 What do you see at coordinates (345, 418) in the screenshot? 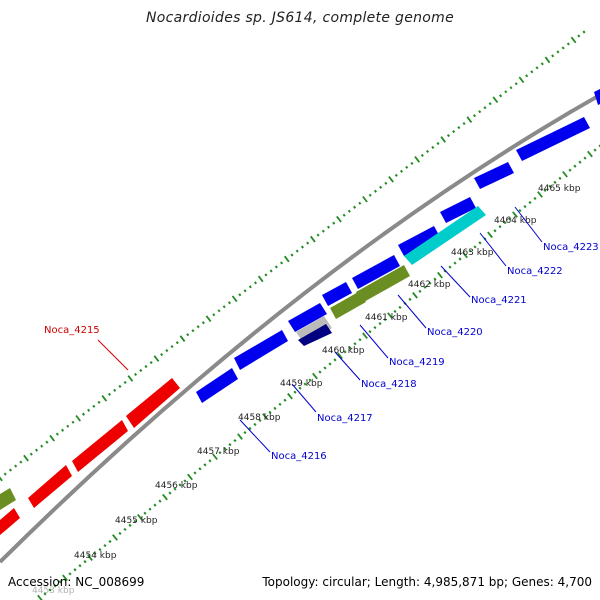
I see `gene-label: Noca_4217` at bounding box center [345, 418].